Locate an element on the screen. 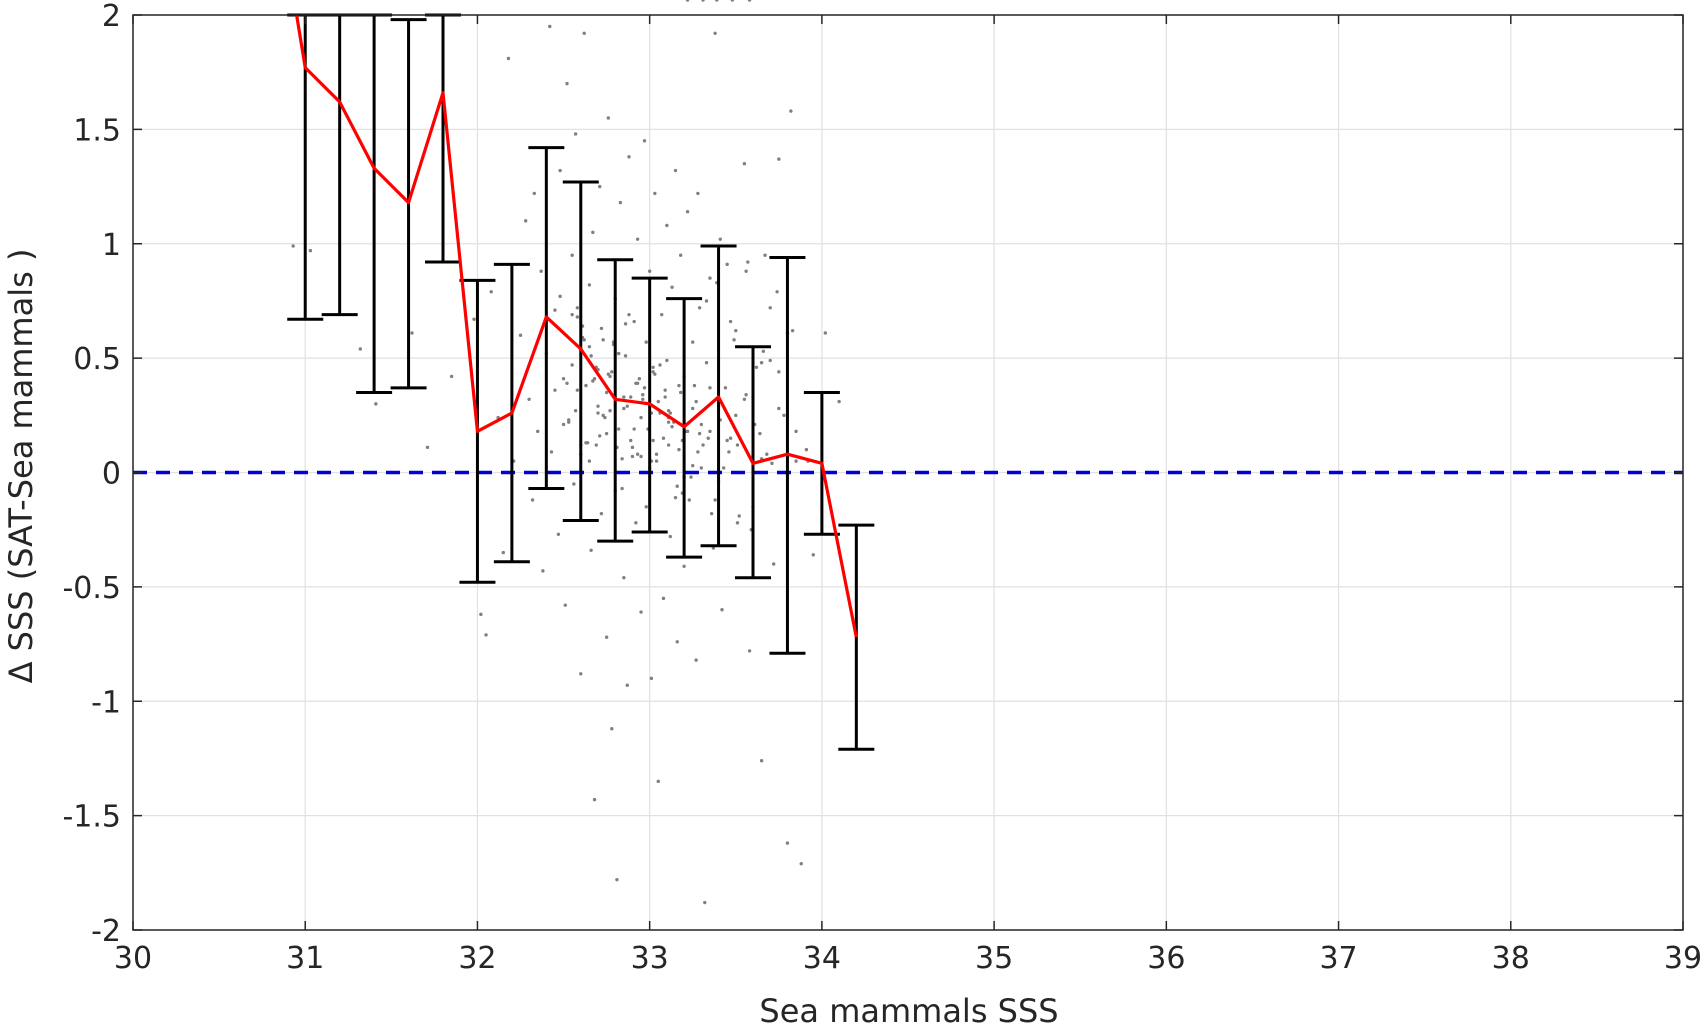  y-axis-label: Δ SSS (SAT-Sea mammals ) is located at coordinates (21, 466).